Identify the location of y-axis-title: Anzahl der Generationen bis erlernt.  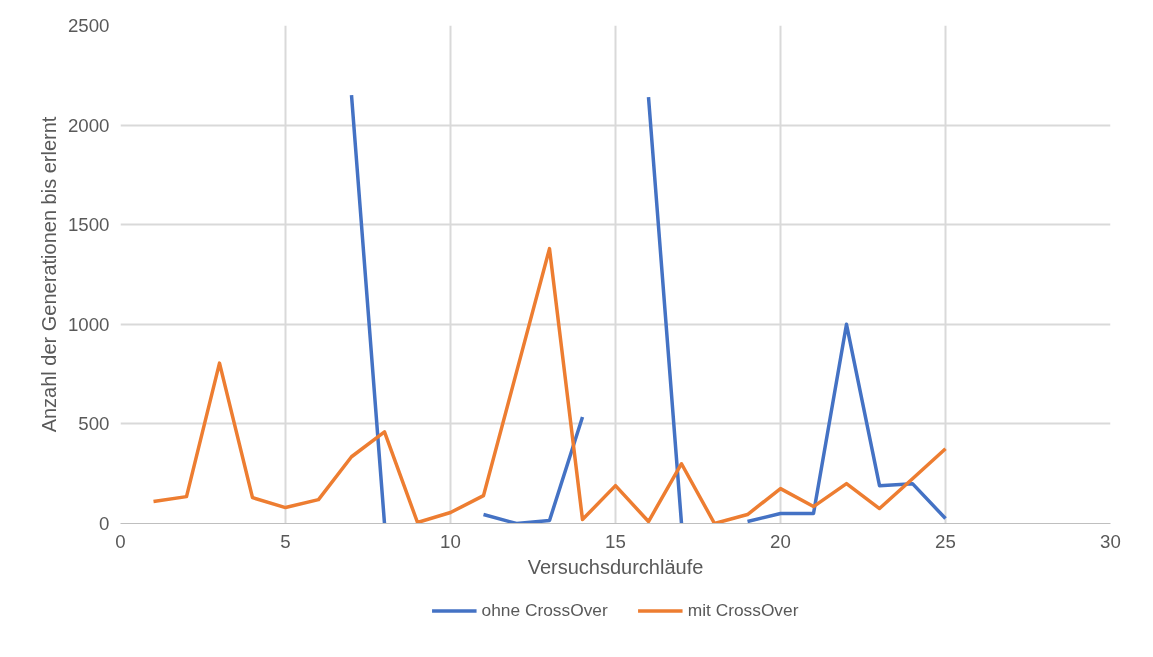
(49, 274).